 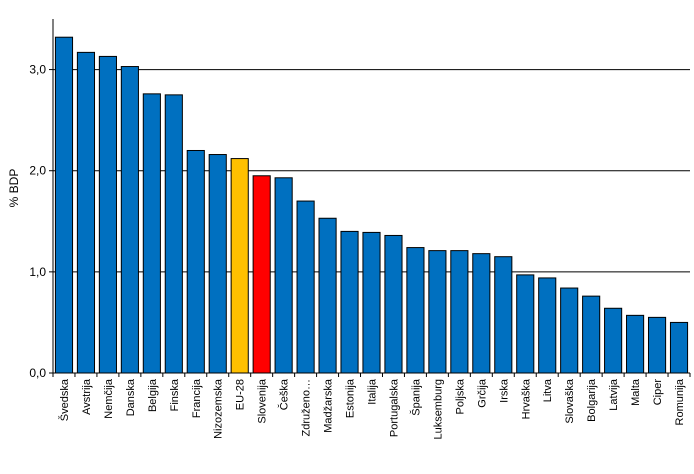 I want to click on x-tick-label: Češka, so click(x=284, y=394).